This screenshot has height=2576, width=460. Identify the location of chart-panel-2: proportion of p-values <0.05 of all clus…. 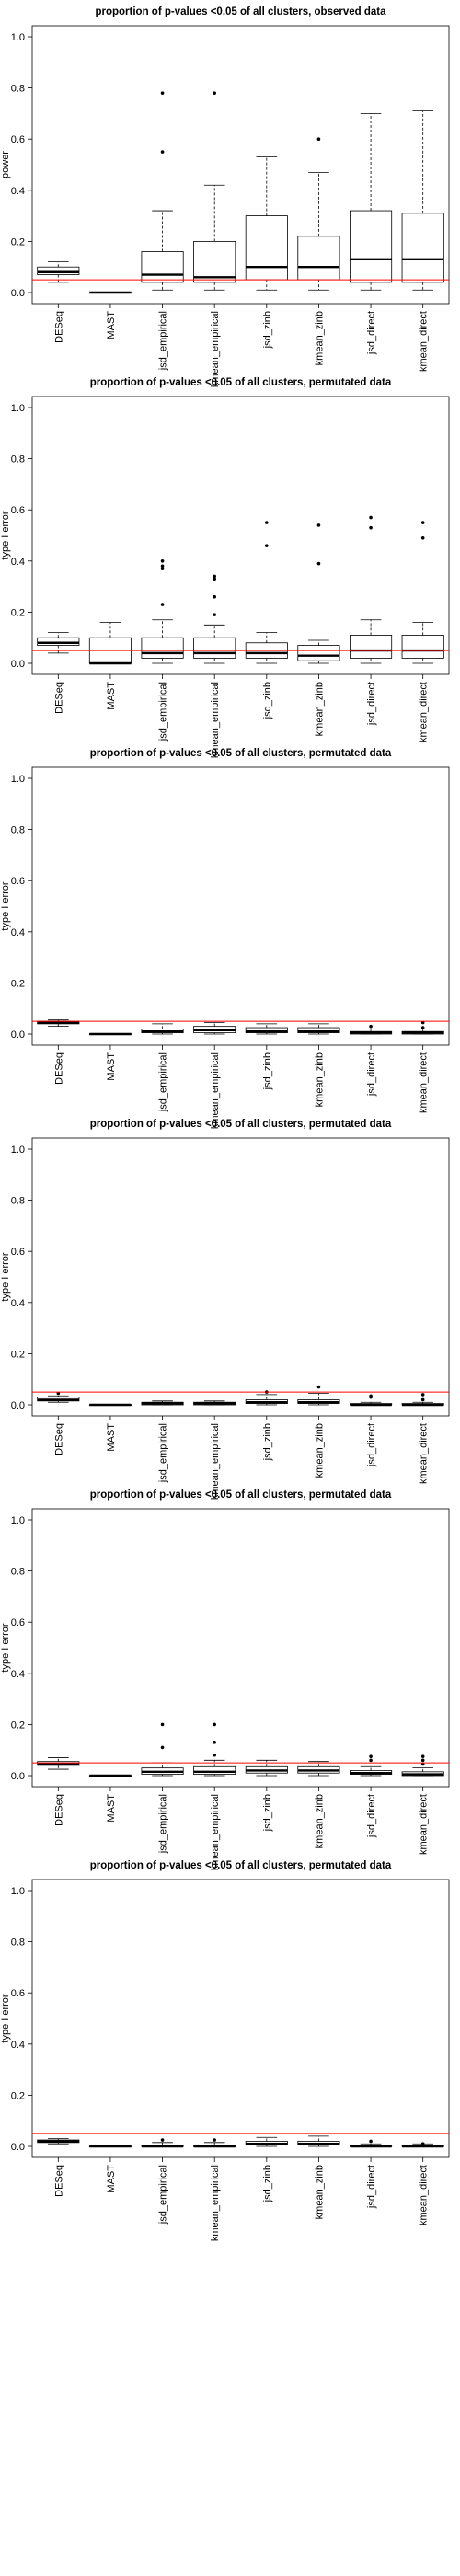
(225, 567).